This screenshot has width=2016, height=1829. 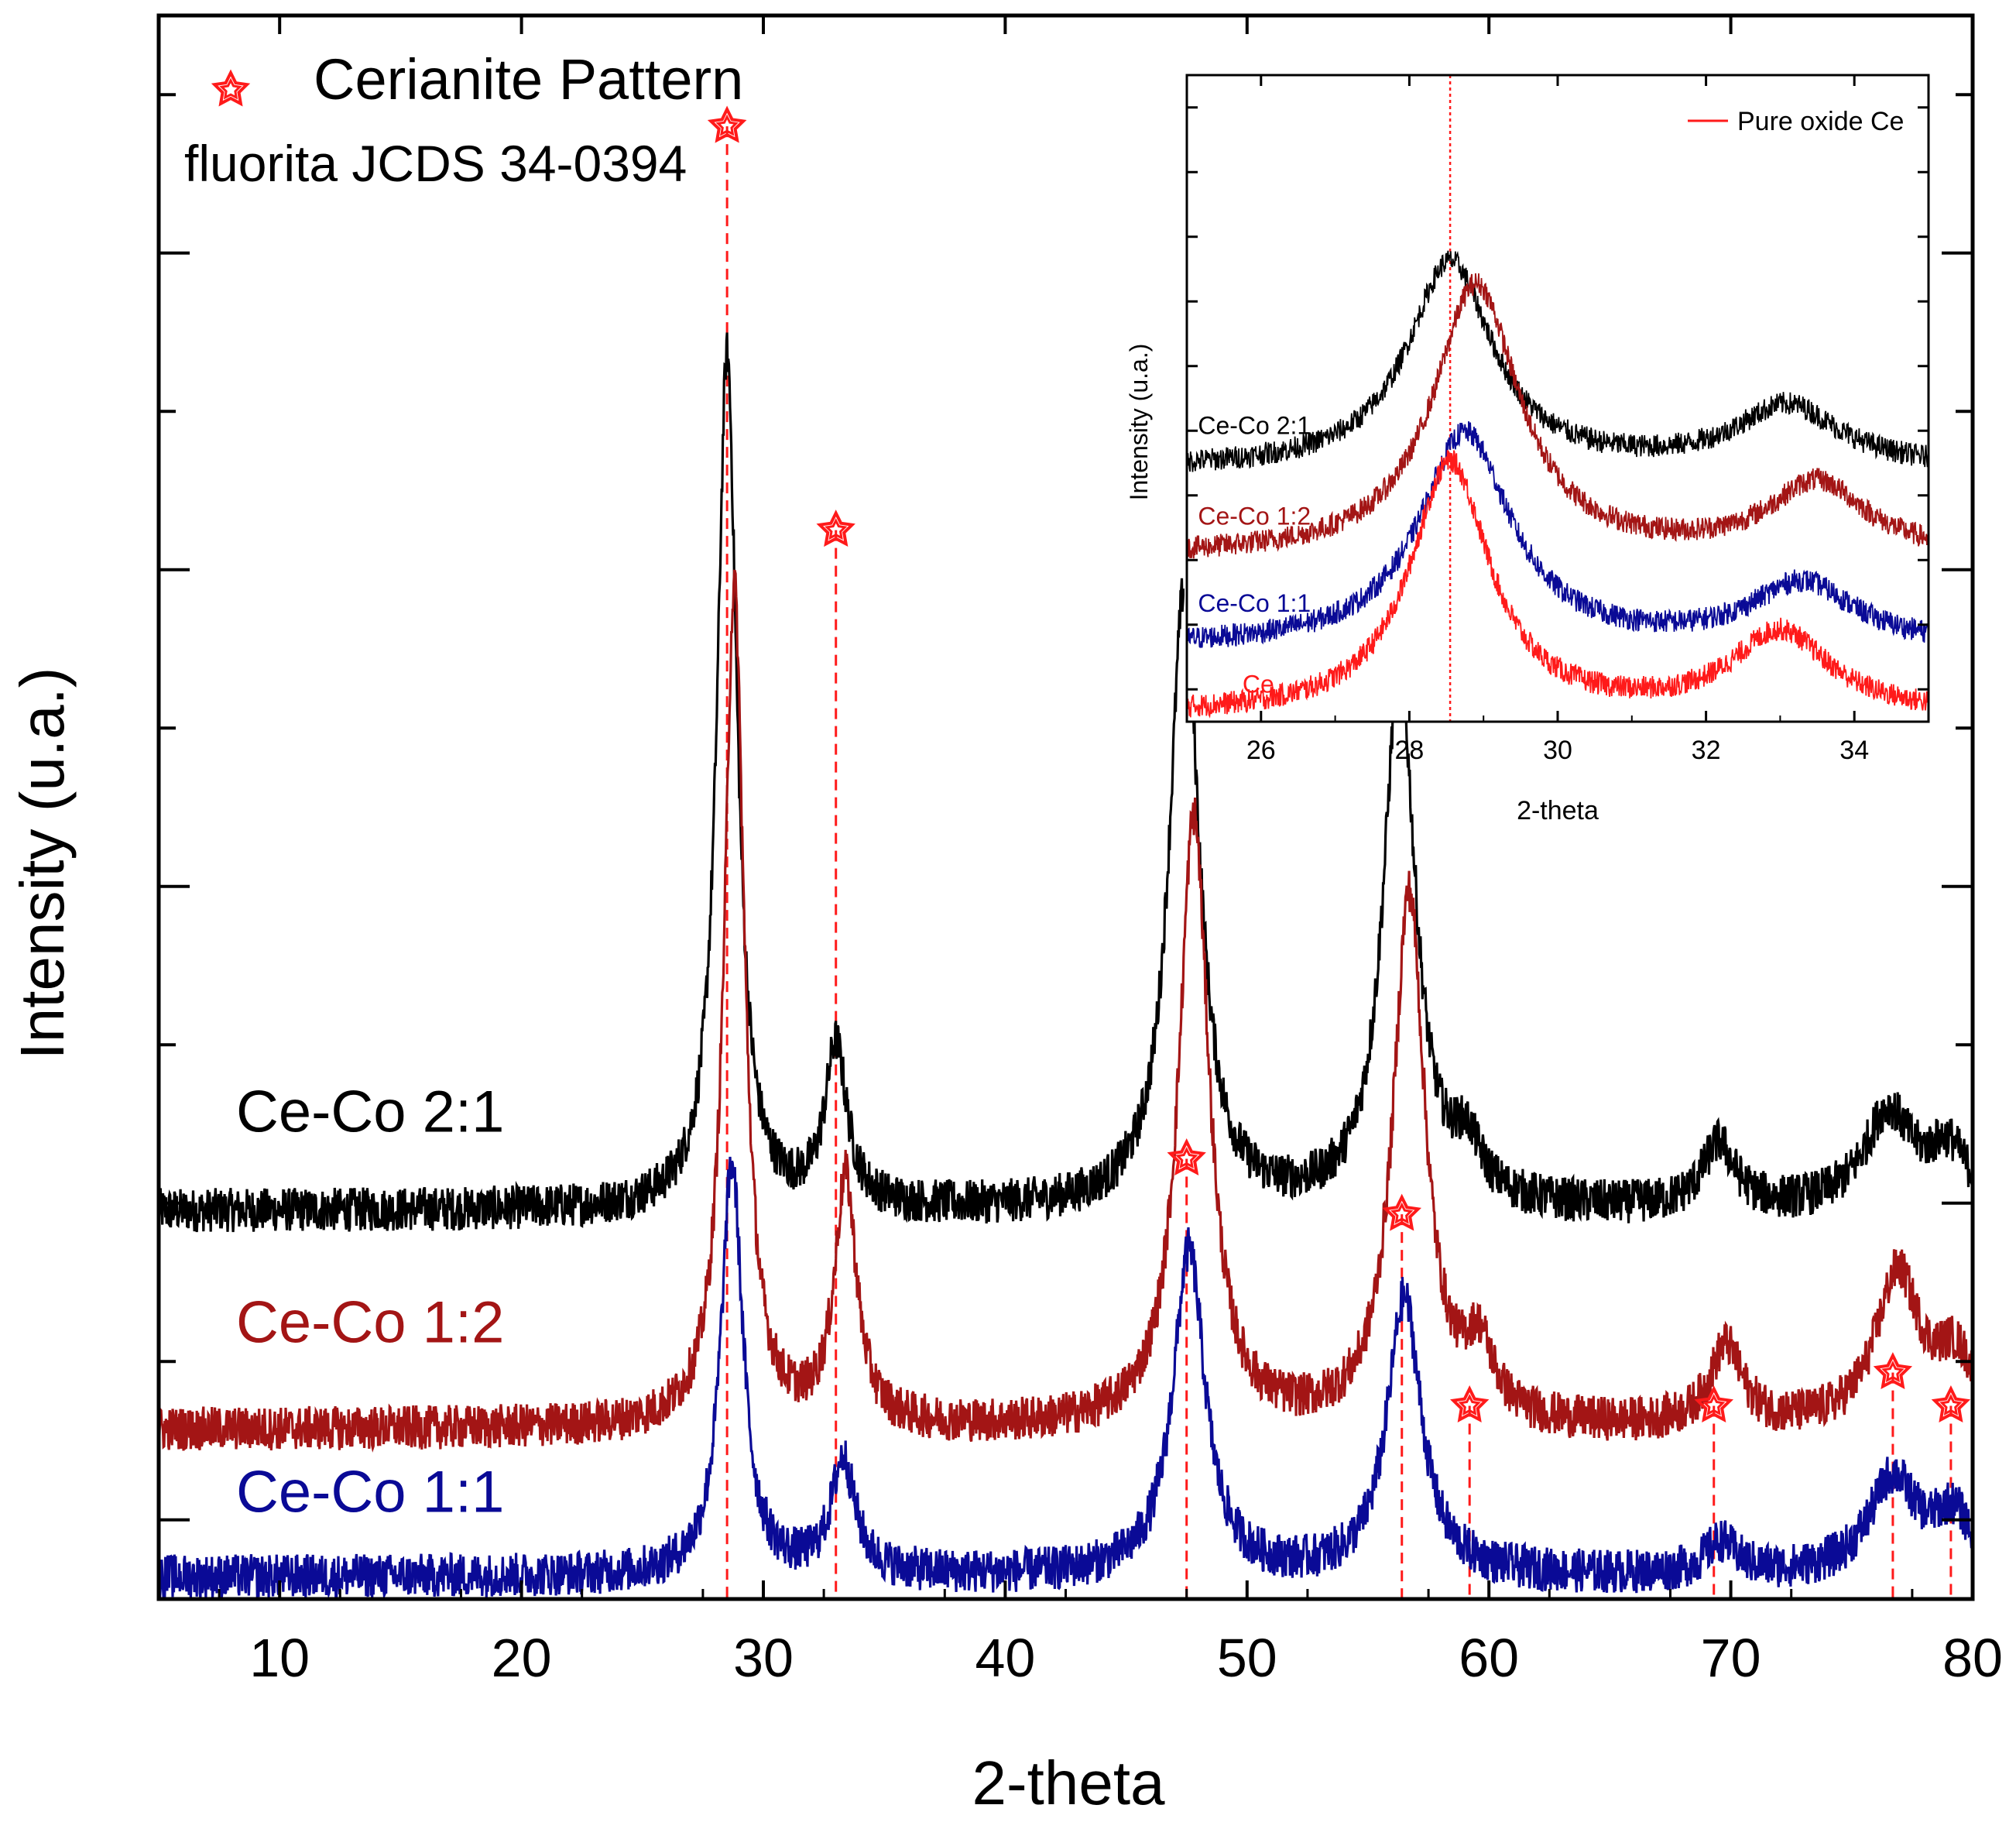 I want to click on inset-series-label-3: Ce, so click(x=1258, y=684).